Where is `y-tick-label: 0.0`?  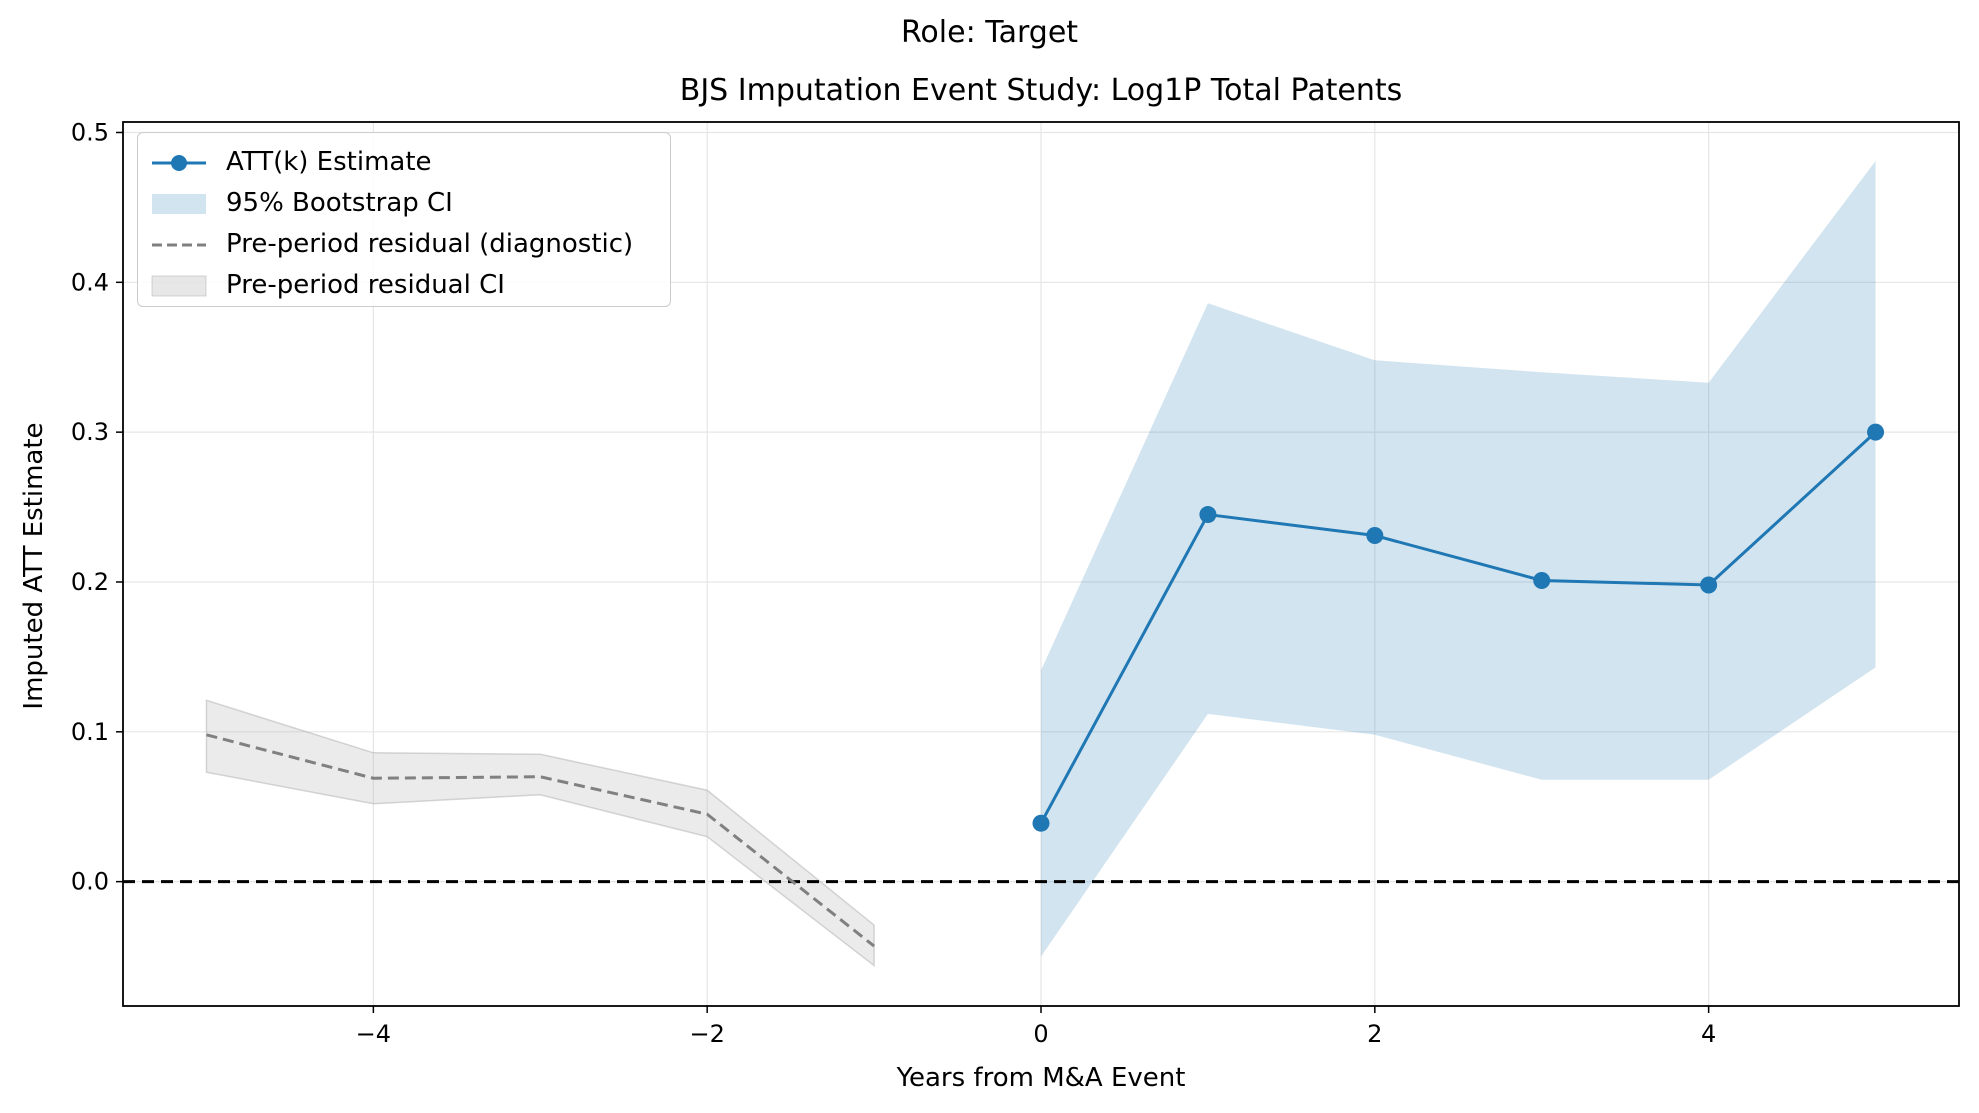 y-tick-label: 0.0 is located at coordinates (90, 882).